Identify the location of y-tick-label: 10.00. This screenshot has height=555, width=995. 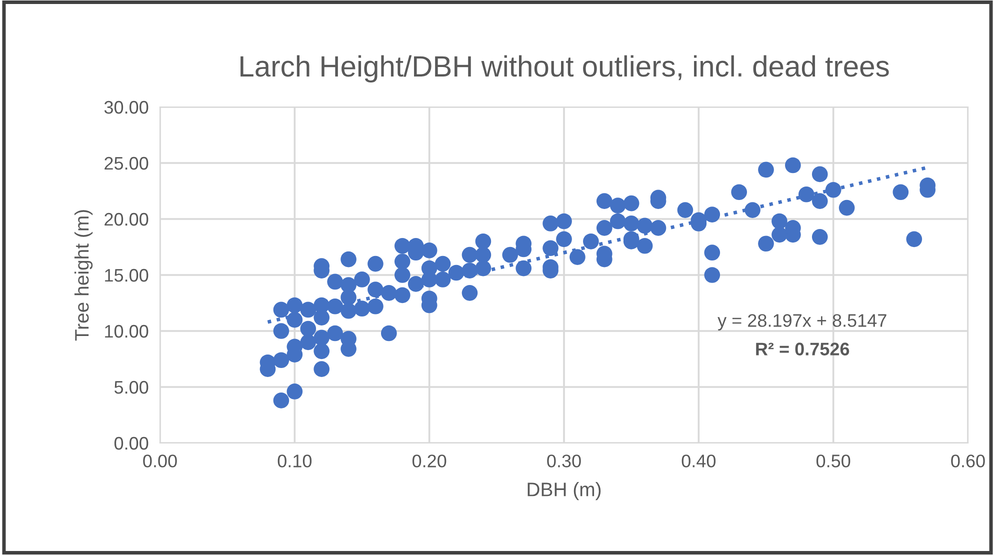
(126, 331).